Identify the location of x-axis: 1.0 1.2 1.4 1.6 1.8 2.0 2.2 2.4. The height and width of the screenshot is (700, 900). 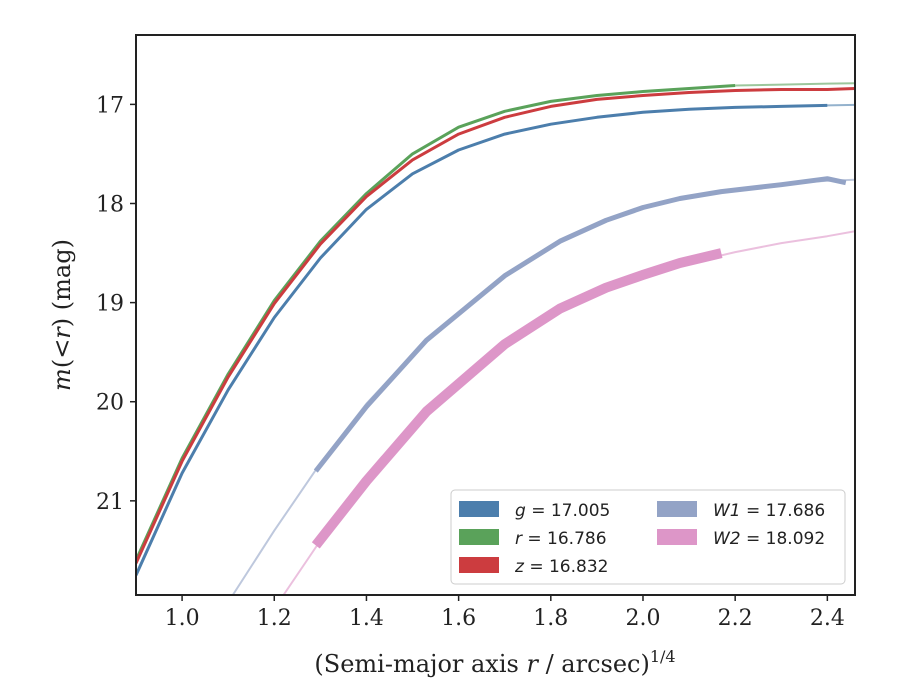
(505, 613).